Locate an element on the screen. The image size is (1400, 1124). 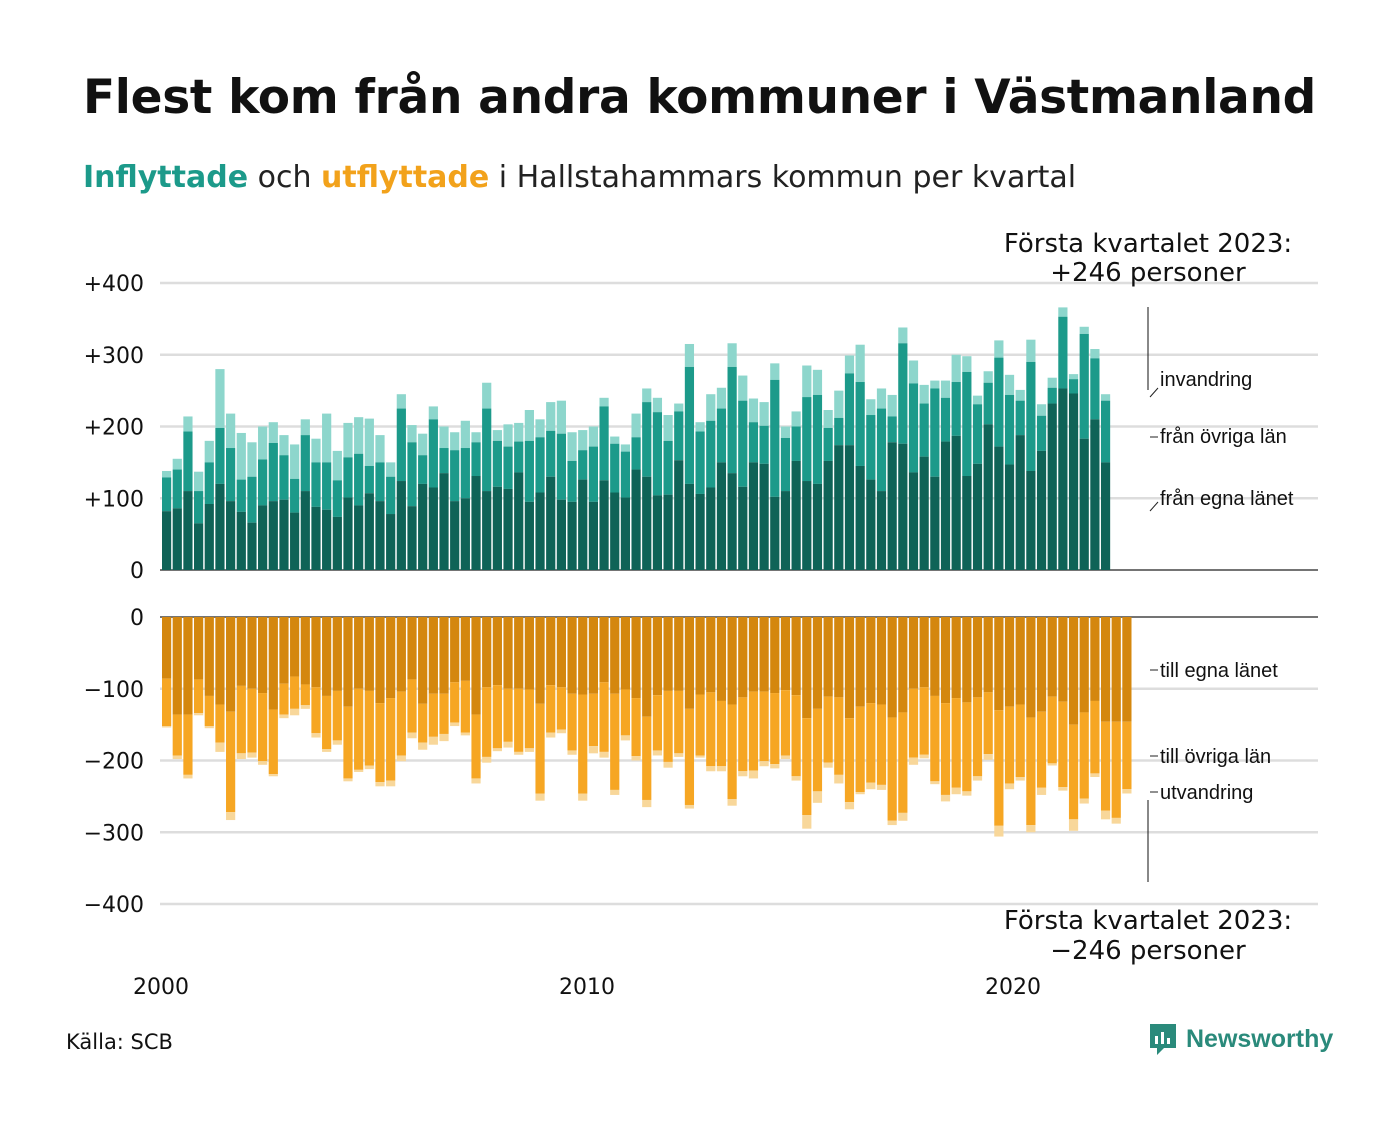
series-label-inflow: invandring is located at coordinates (1206, 380).